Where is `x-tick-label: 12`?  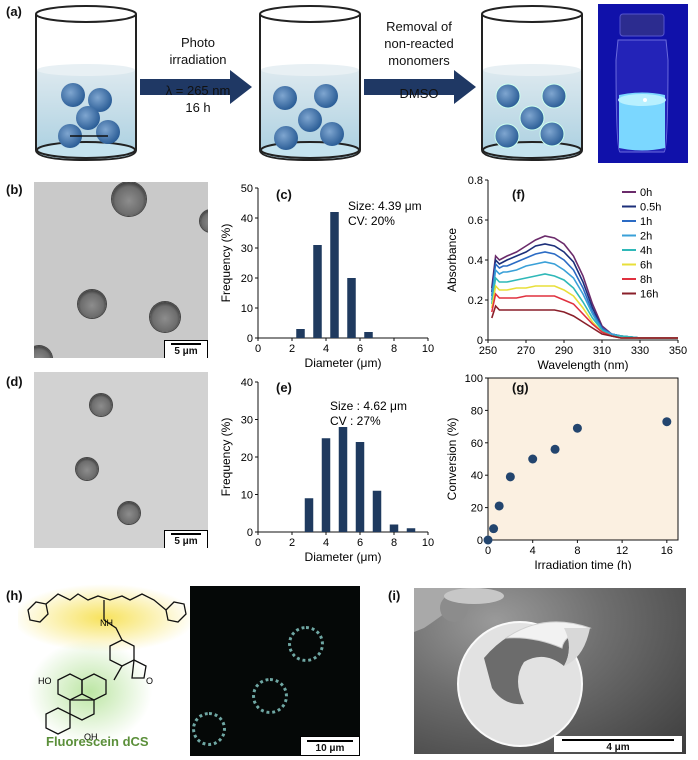 x-tick-label: 12 is located at coordinates (622, 551).